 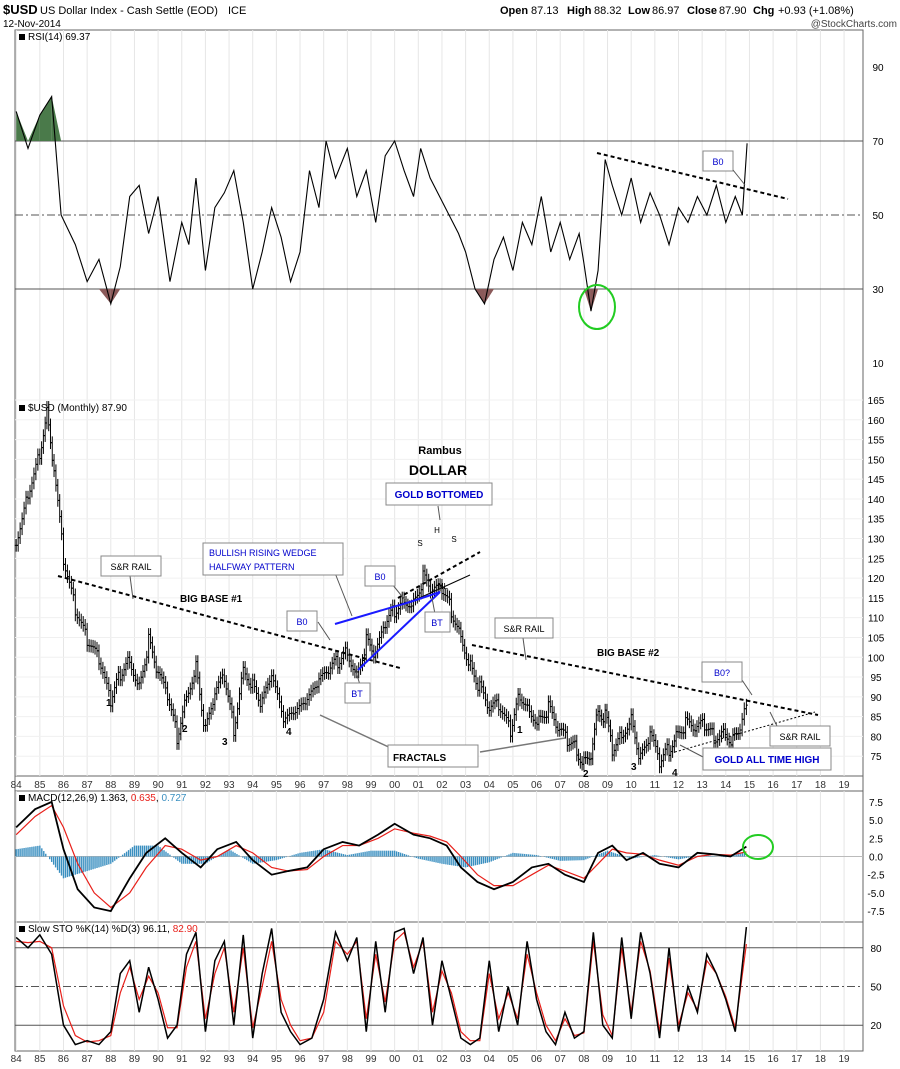 What do you see at coordinates (143, 798) in the screenshot?
I see `macd-signal-value: 0.635` at bounding box center [143, 798].